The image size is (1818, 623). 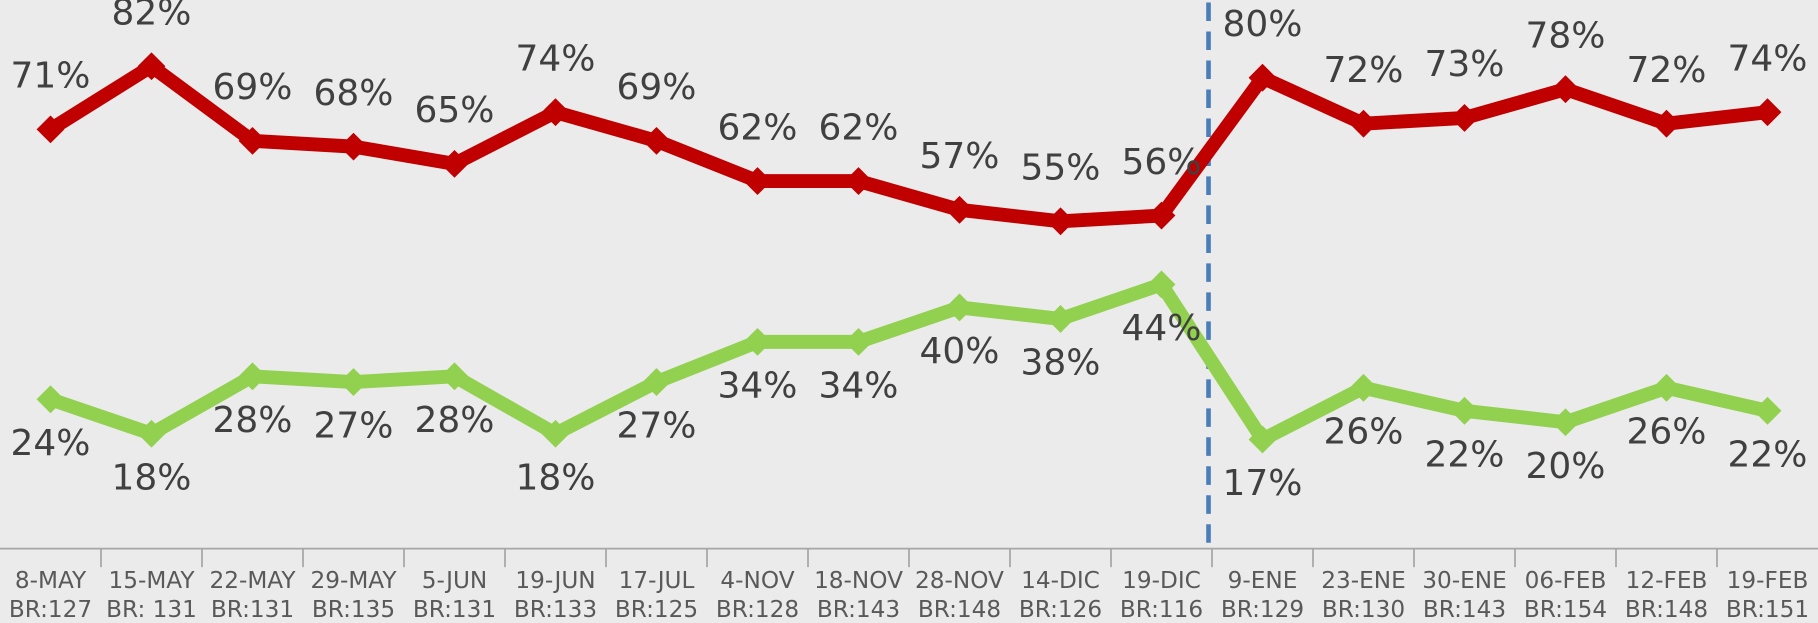 What do you see at coordinates (757, 580) in the screenshot?
I see `x-tick-label: 4-NOV` at bounding box center [757, 580].